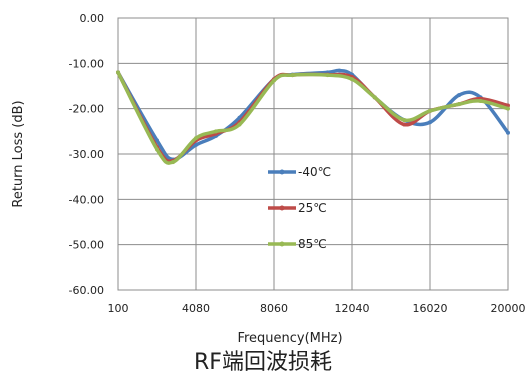 The image size is (526, 383). What do you see at coordinates (86, 290) in the screenshot?
I see `y-tick-label: -60.00` at bounding box center [86, 290].